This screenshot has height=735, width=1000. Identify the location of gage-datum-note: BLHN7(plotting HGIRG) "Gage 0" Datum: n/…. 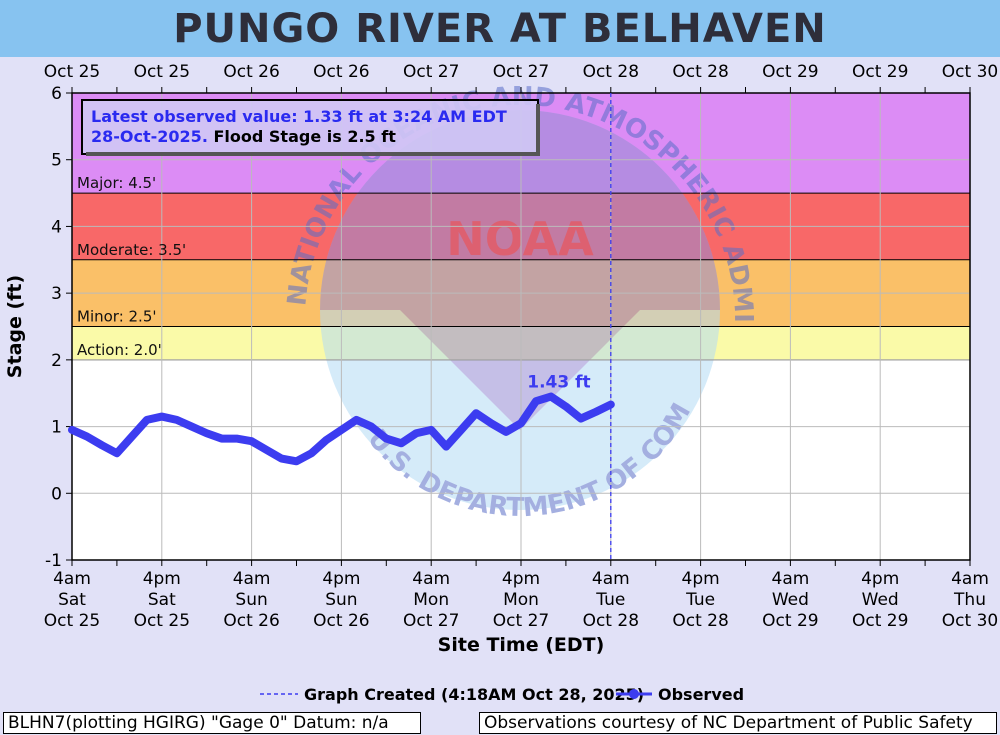
(212, 723).